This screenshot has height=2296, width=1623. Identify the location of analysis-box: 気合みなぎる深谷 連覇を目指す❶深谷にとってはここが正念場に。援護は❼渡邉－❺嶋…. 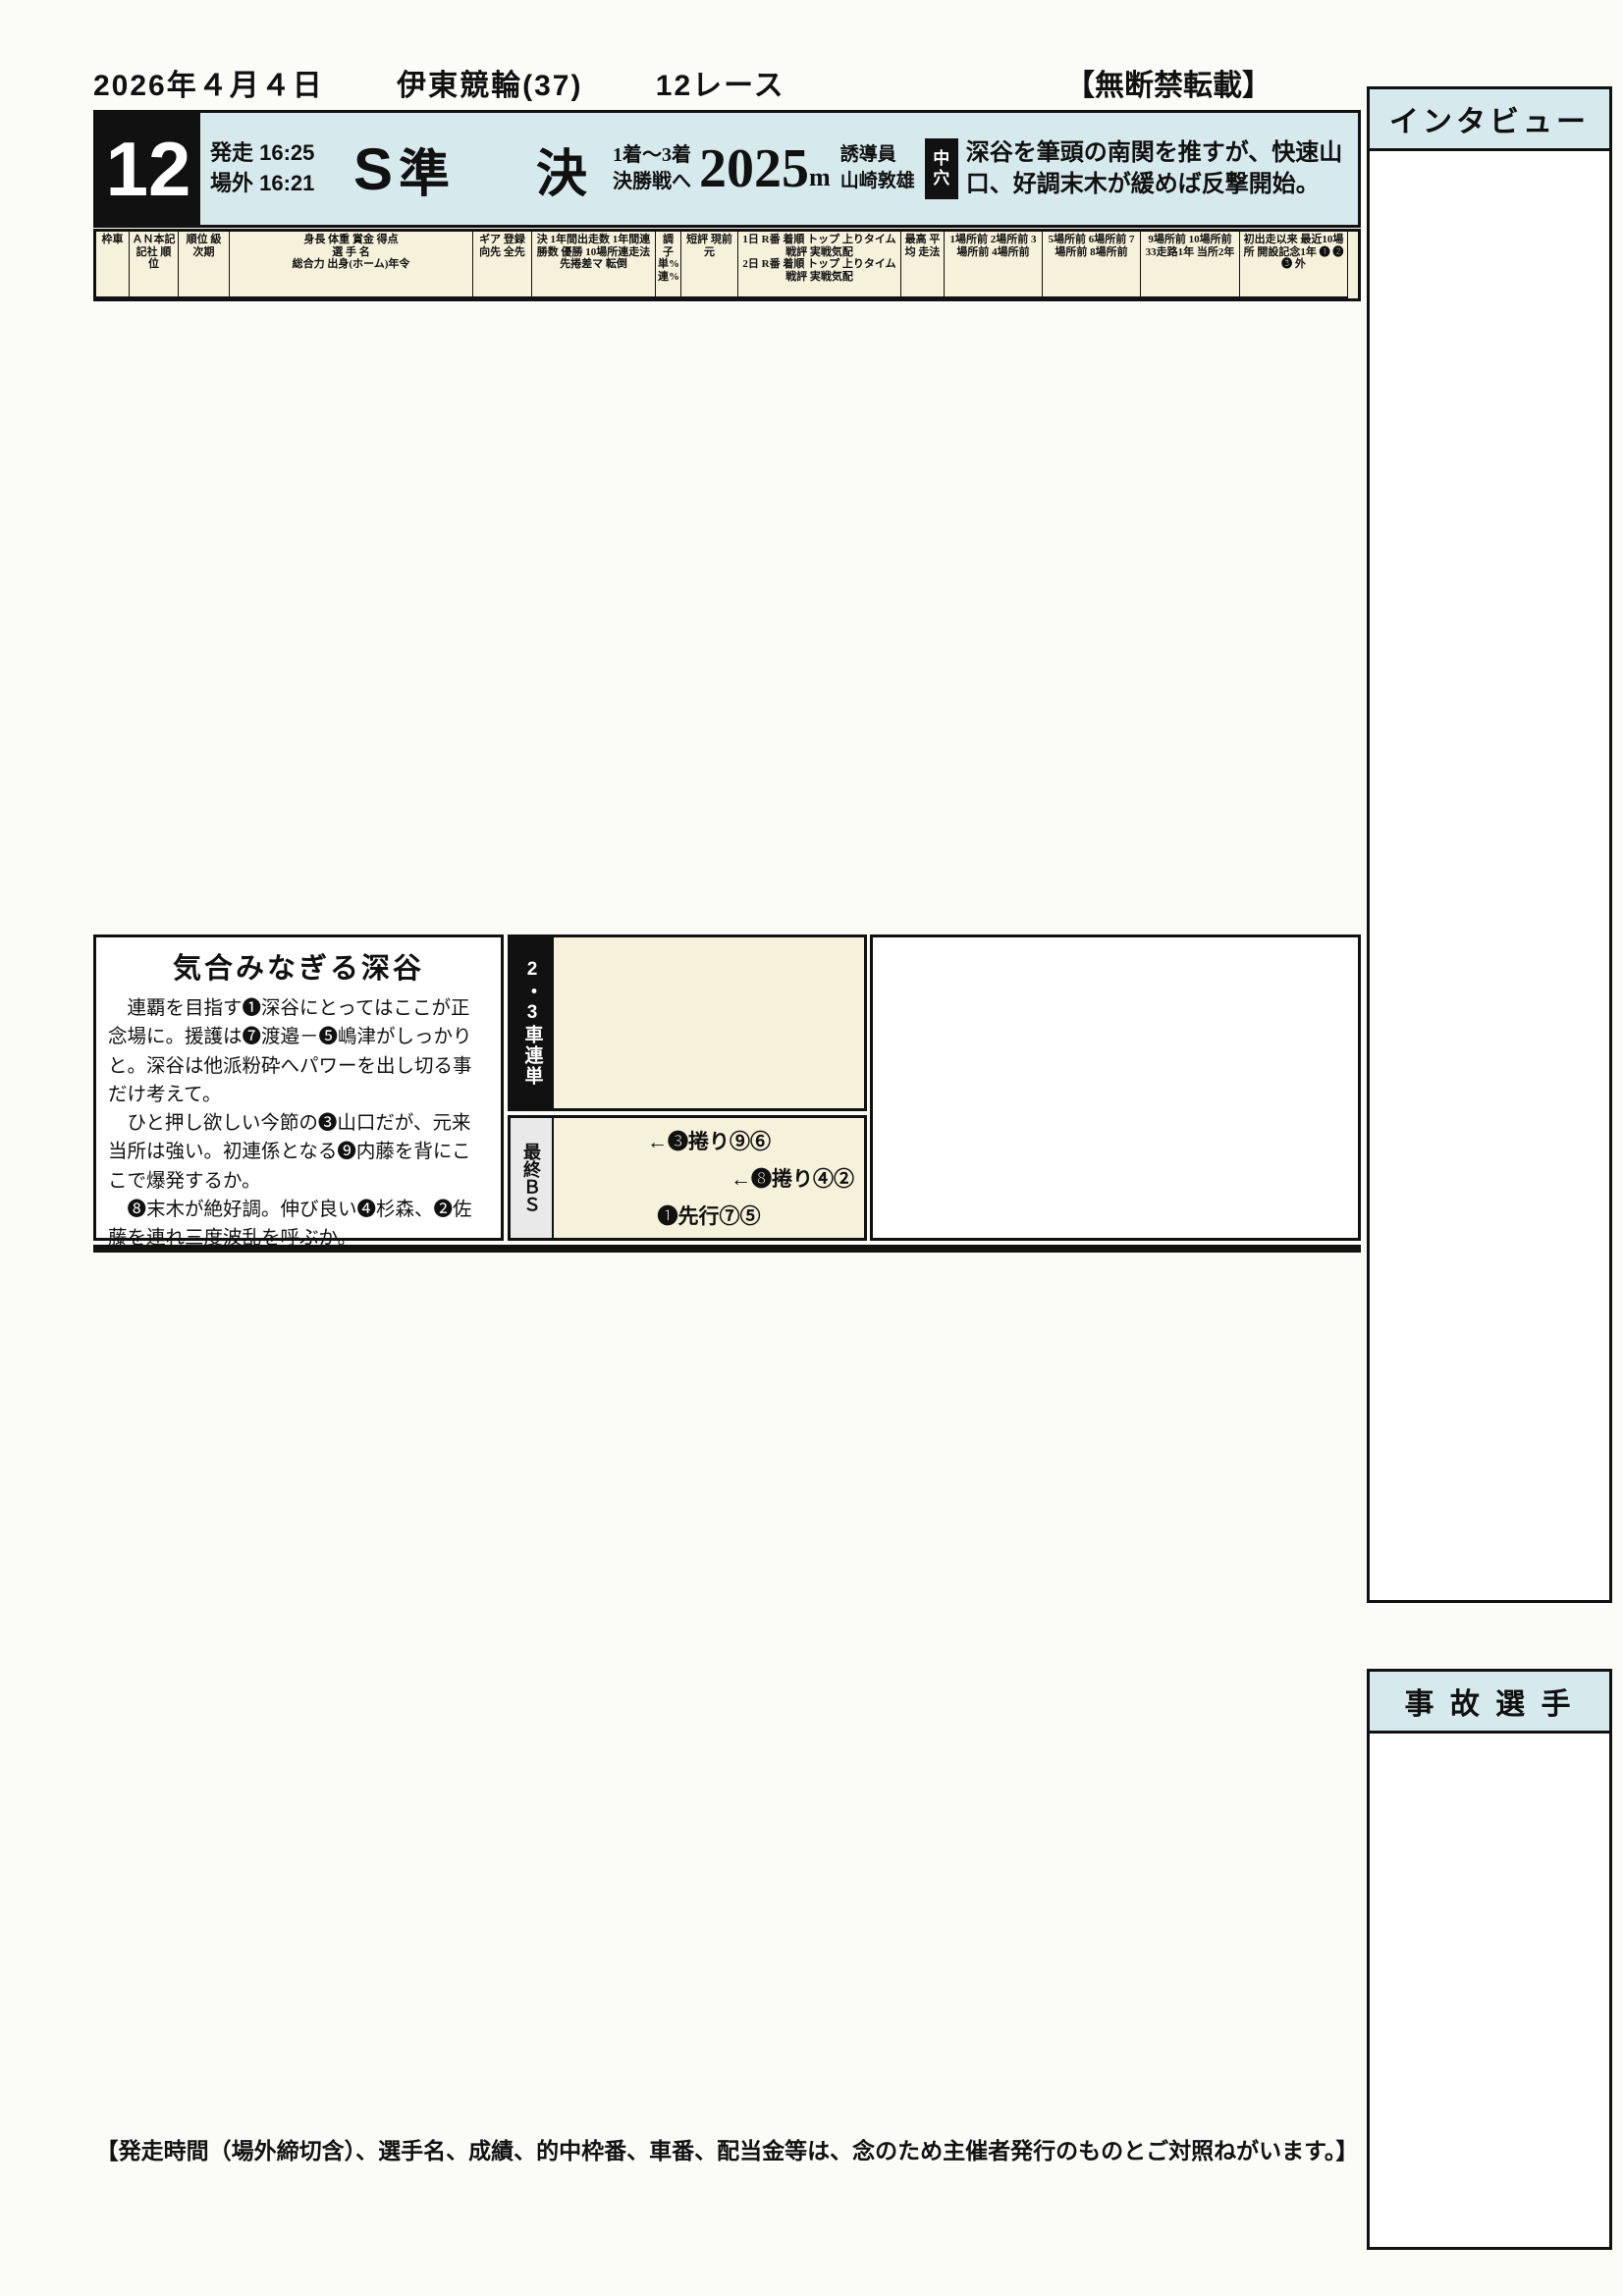
(298, 1091).